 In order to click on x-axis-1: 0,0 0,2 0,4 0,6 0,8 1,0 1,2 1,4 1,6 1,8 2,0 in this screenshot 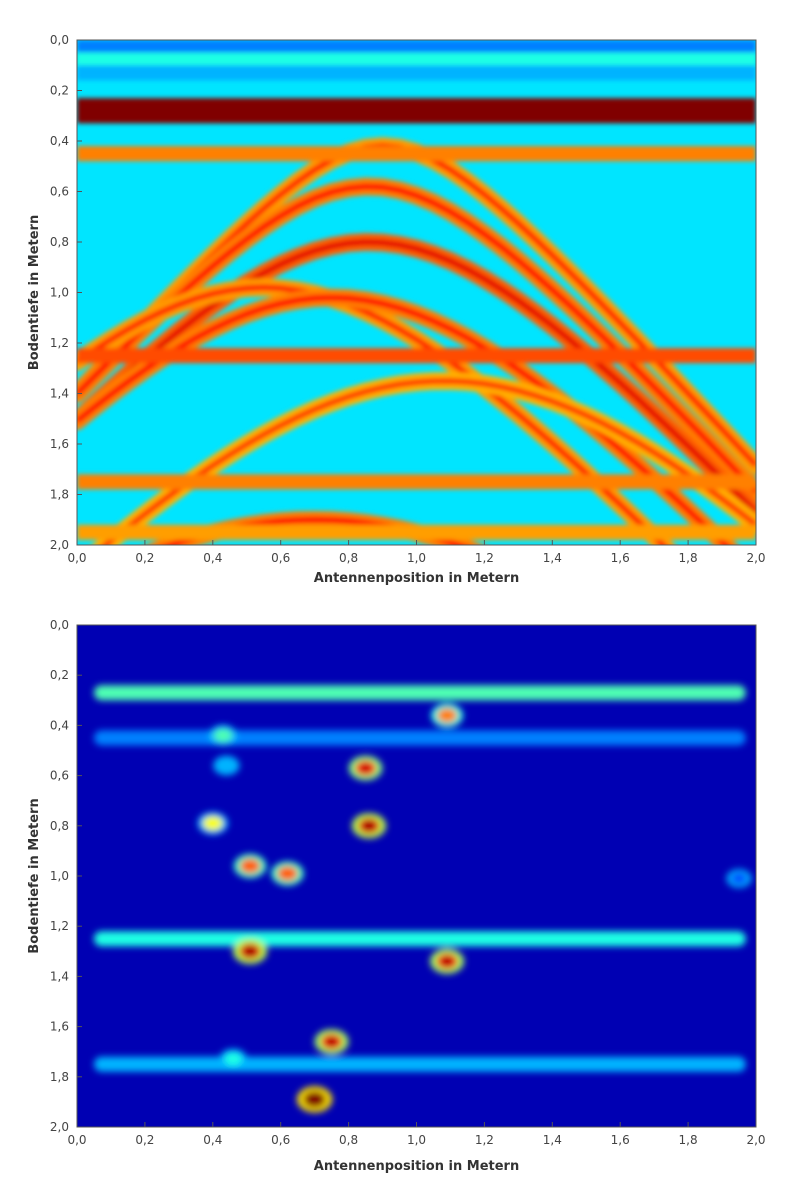, I will do `click(416, 552)`.